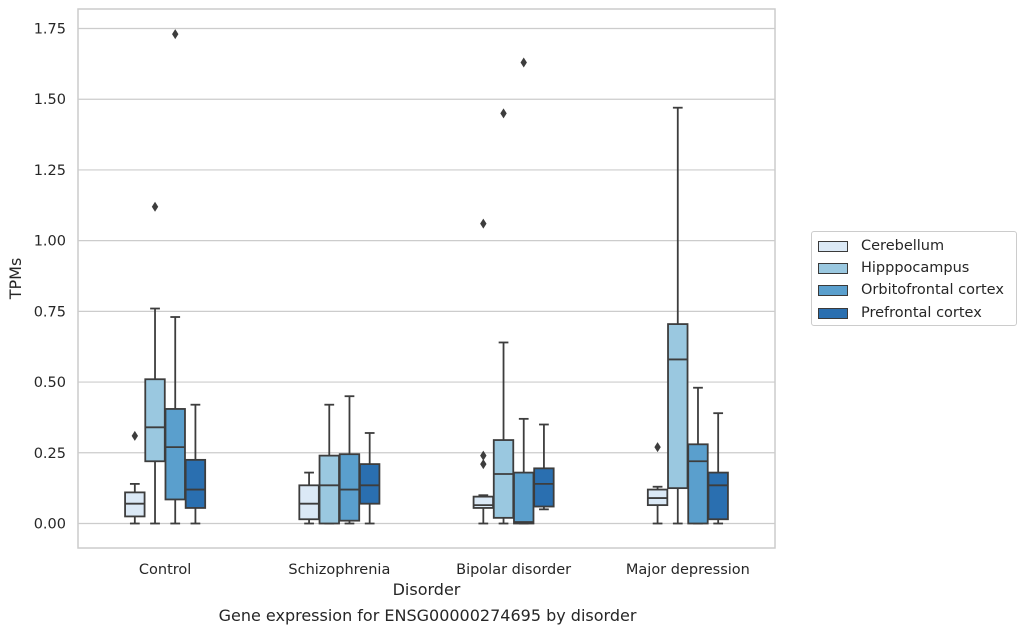  I want to click on legend-item-cerebellum: Cerebellum, so click(881, 246).